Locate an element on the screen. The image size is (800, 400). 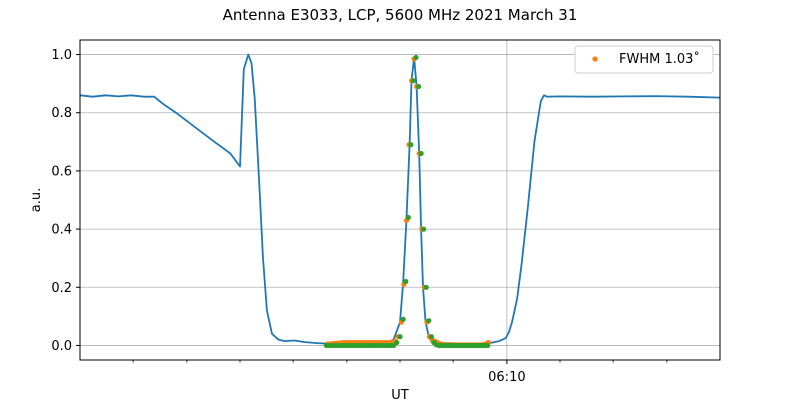
x-tick-label: 06:10 is located at coordinates (506, 377).